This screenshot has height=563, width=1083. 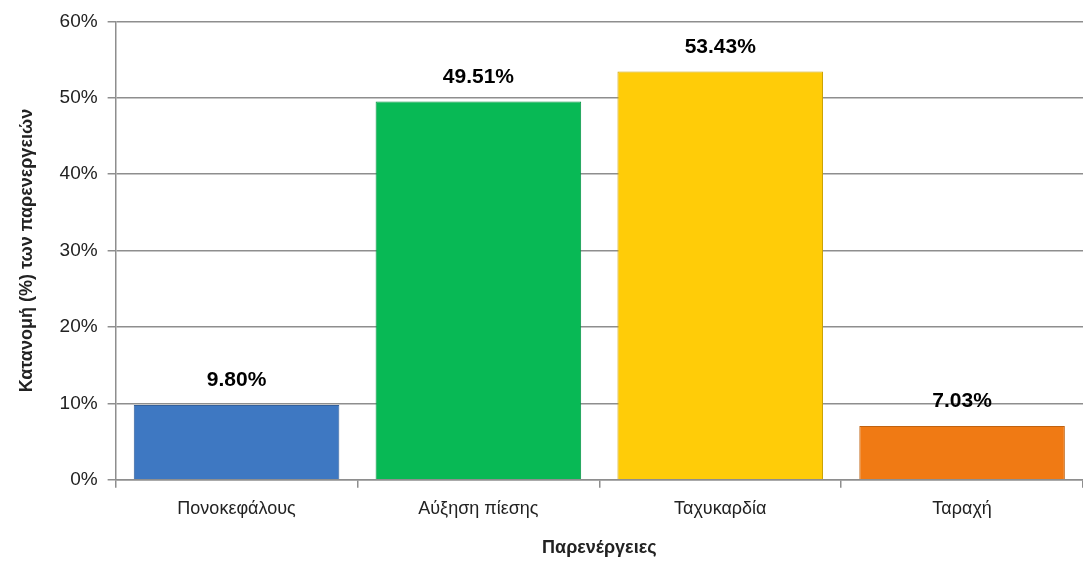 I want to click on data-label: 9.80%, so click(x=236, y=379).